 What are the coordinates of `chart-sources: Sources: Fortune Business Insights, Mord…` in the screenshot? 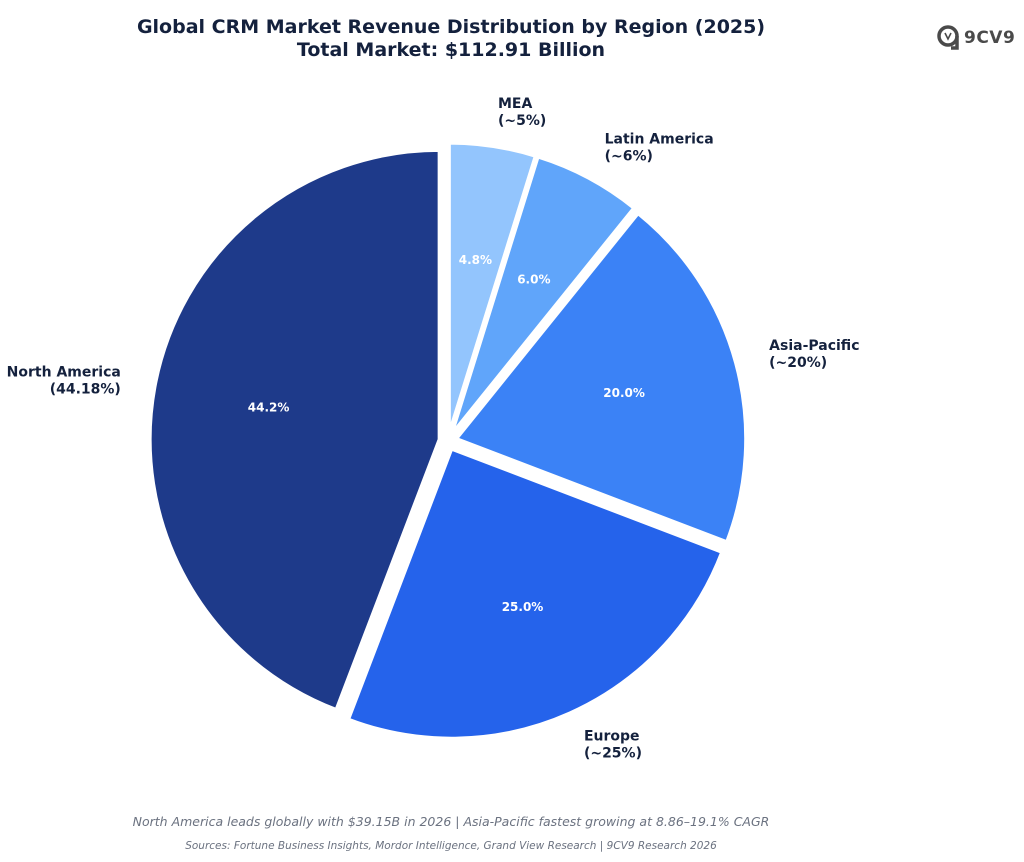 It's located at (451, 846).